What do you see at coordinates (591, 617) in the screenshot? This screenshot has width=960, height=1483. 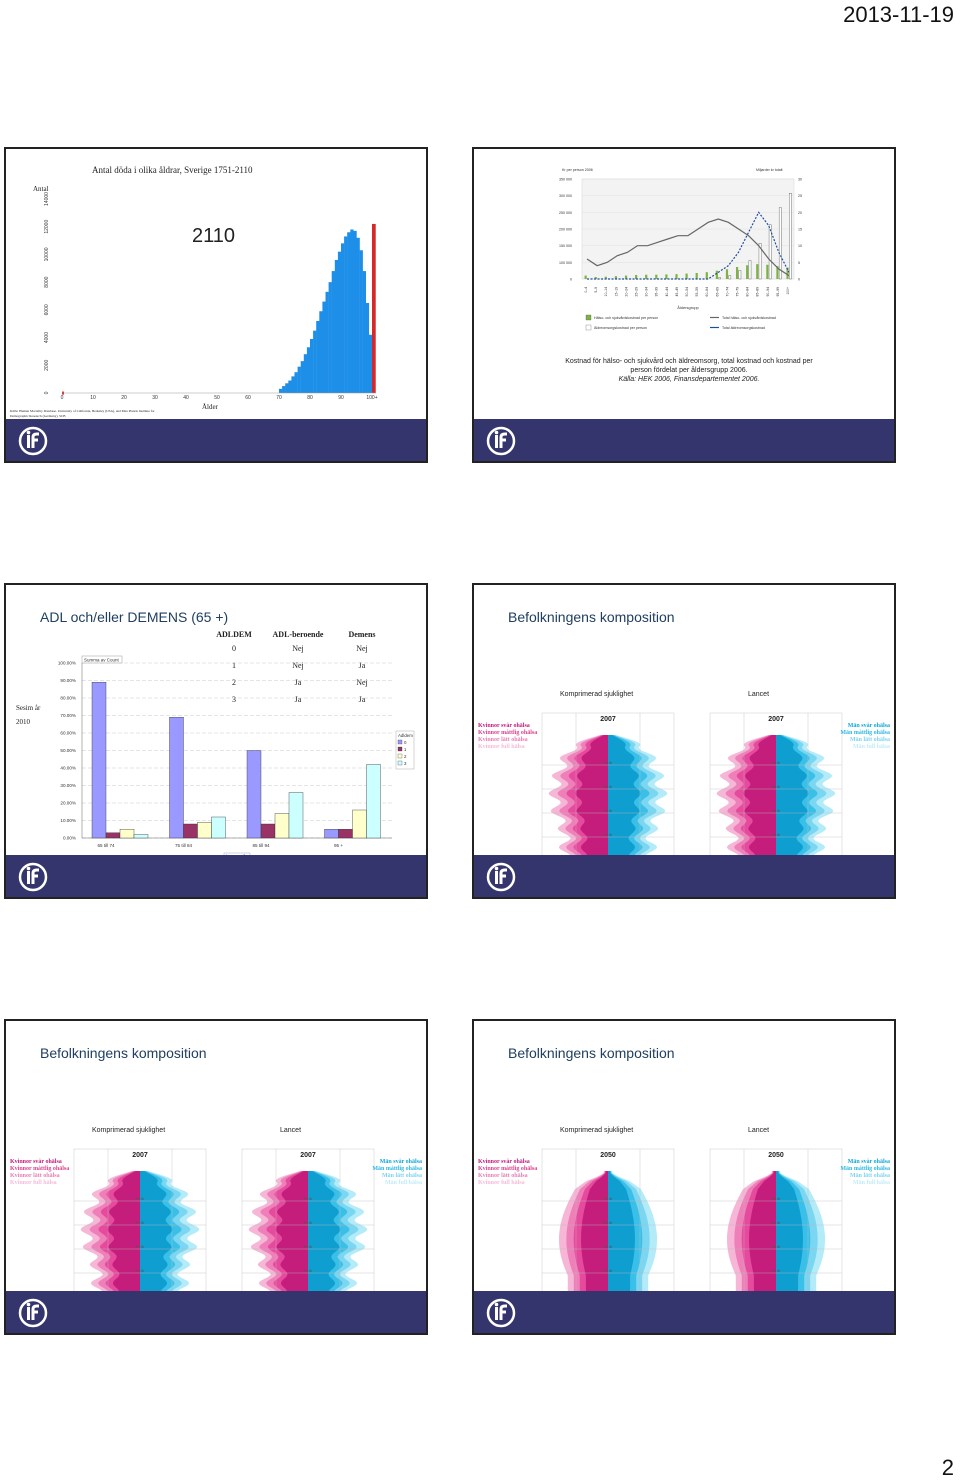 I see `slide4-title: Befolkningens komposition` at bounding box center [591, 617].